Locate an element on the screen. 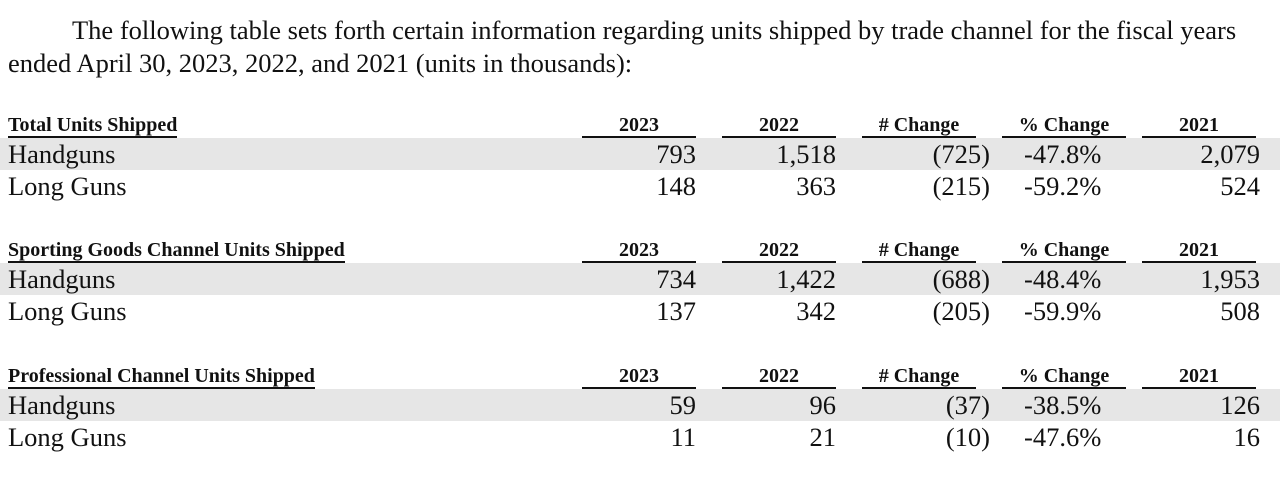 The width and height of the screenshot is (1280, 478). value-2023: 59 is located at coordinates (683, 405).